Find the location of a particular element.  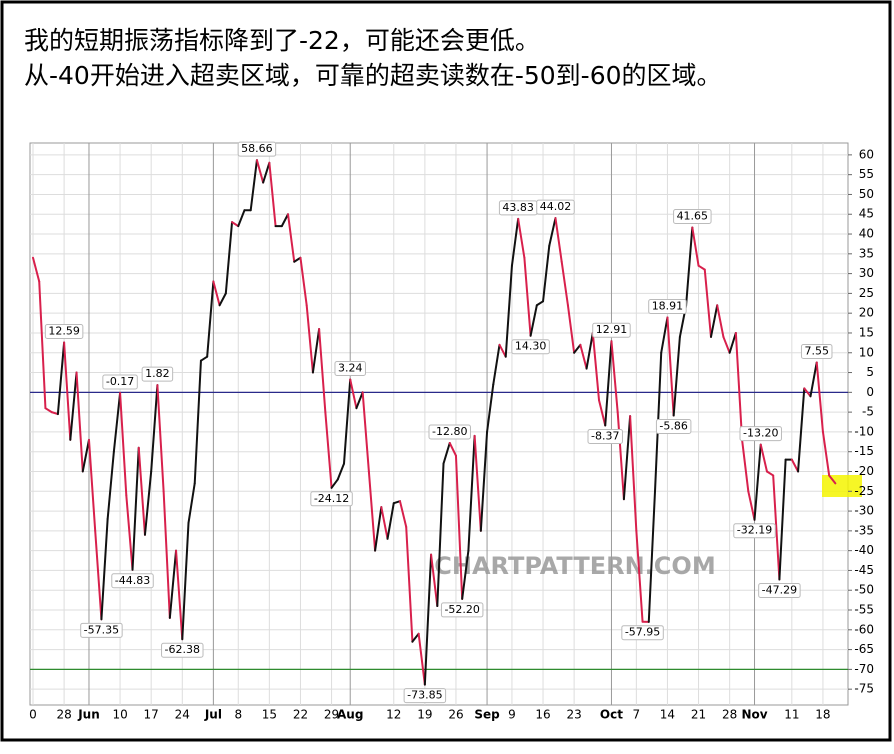

y-tick-label: -55 is located at coordinates (864, 610).